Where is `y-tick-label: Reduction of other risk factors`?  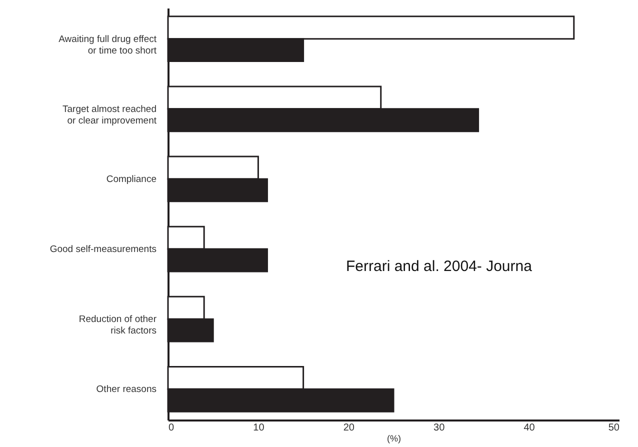 y-tick-label: Reduction of other risk factors is located at coordinates (117, 325).